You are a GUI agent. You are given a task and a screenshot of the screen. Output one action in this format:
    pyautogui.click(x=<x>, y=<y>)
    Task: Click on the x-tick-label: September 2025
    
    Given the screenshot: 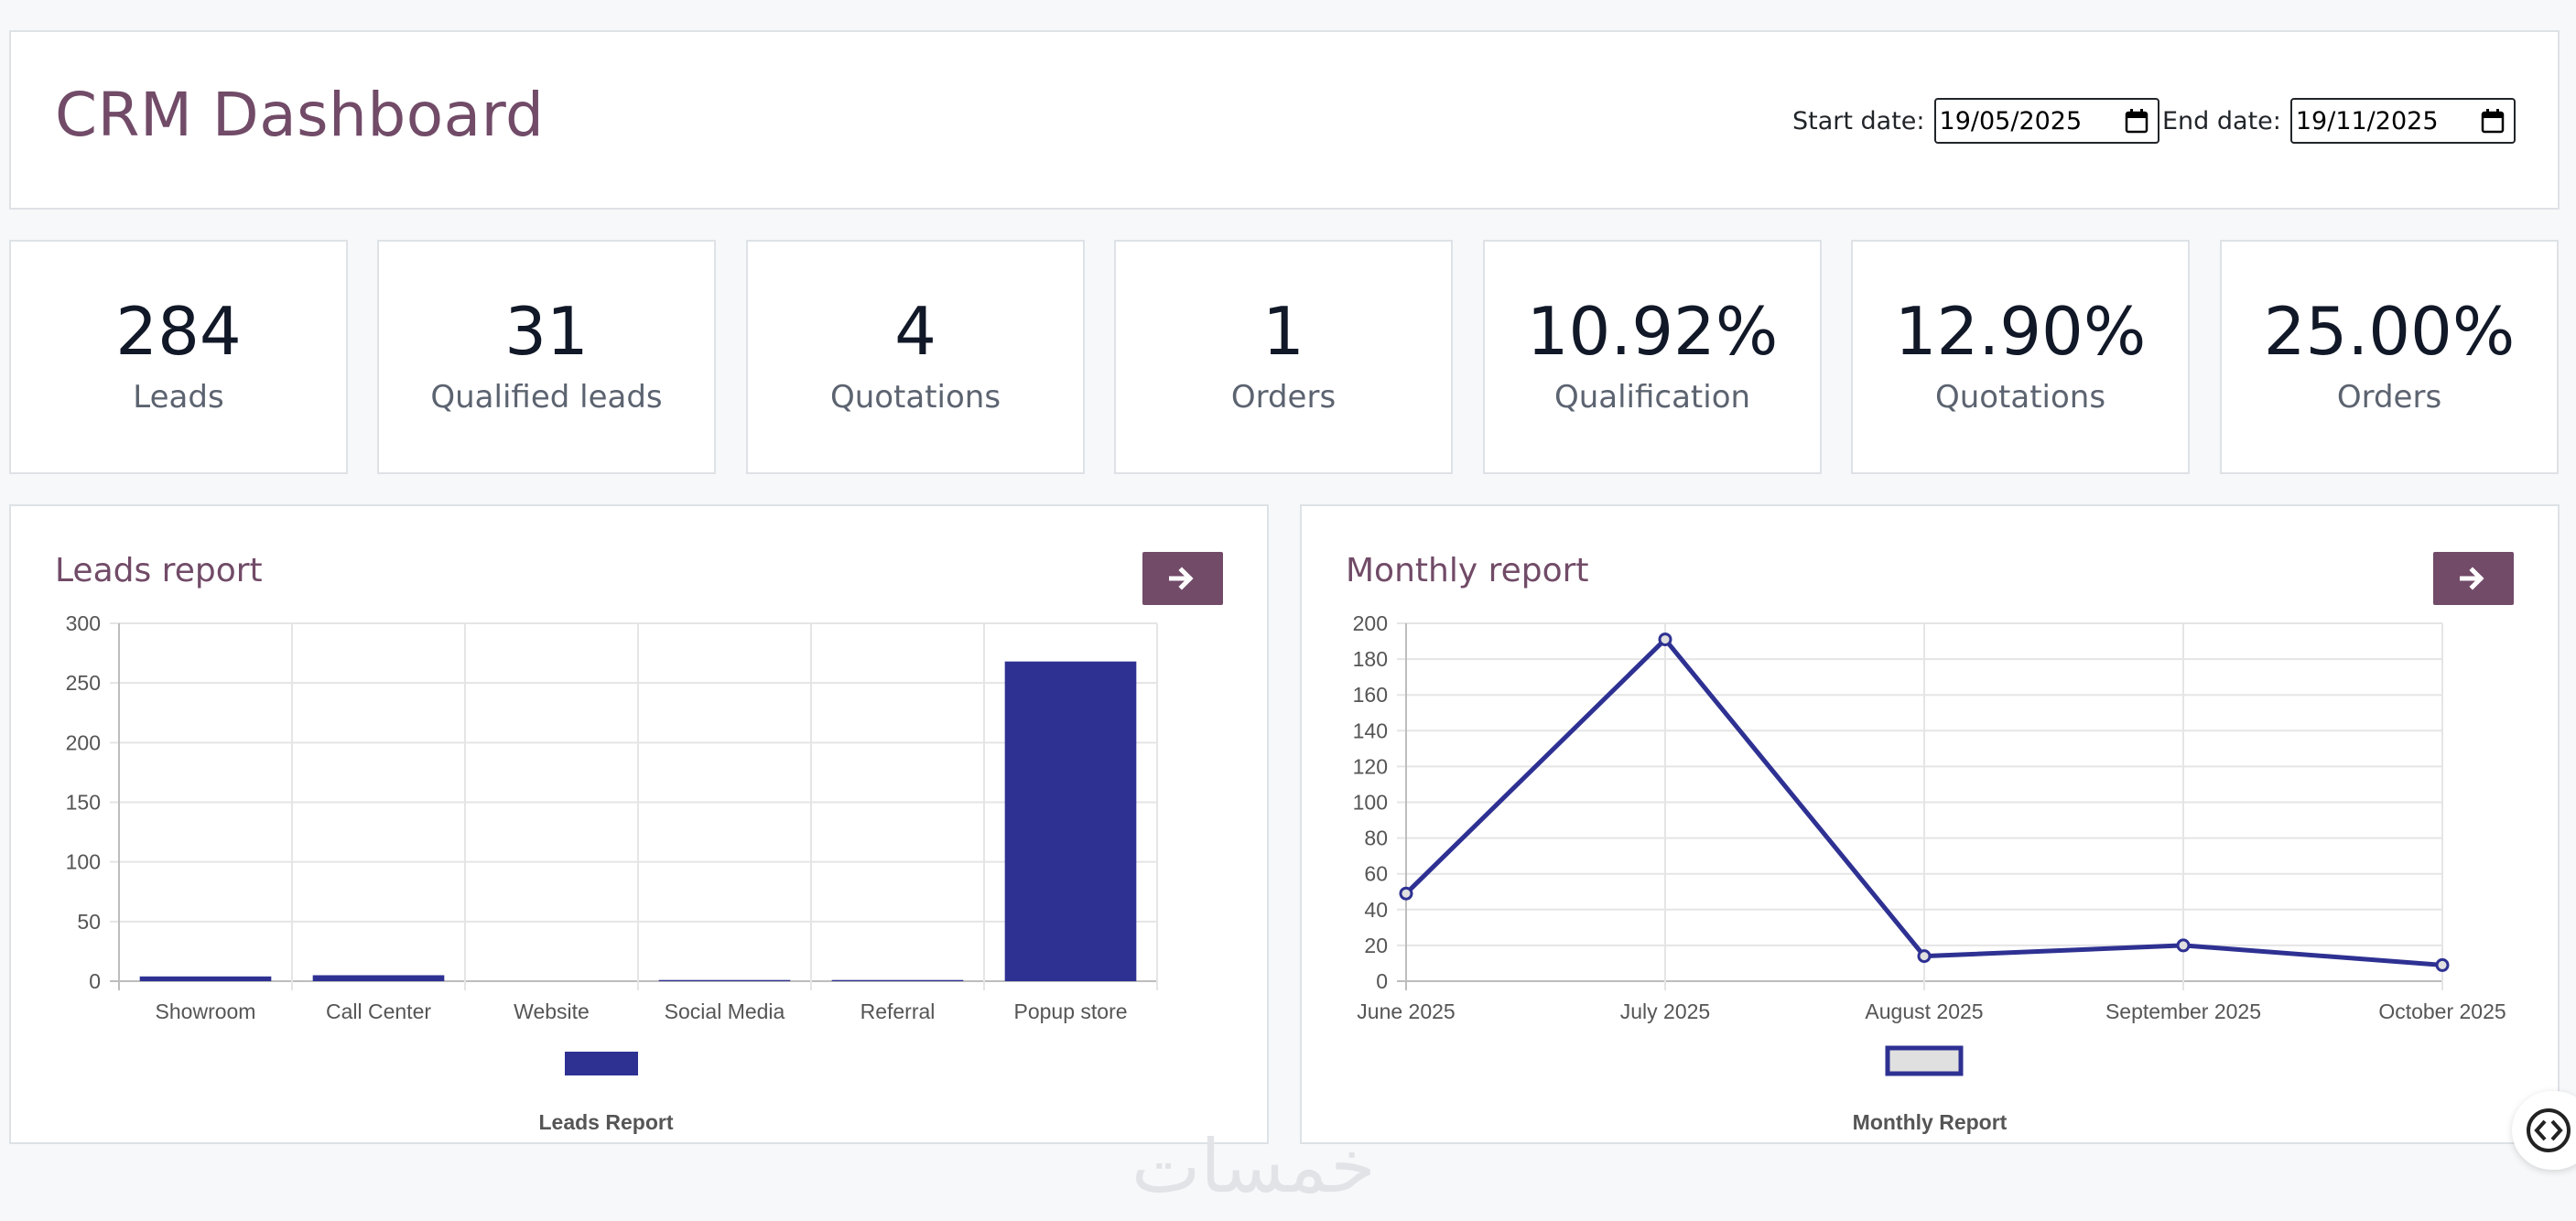 What is the action you would take?
    pyautogui.click(x=2183, y=1011)
    